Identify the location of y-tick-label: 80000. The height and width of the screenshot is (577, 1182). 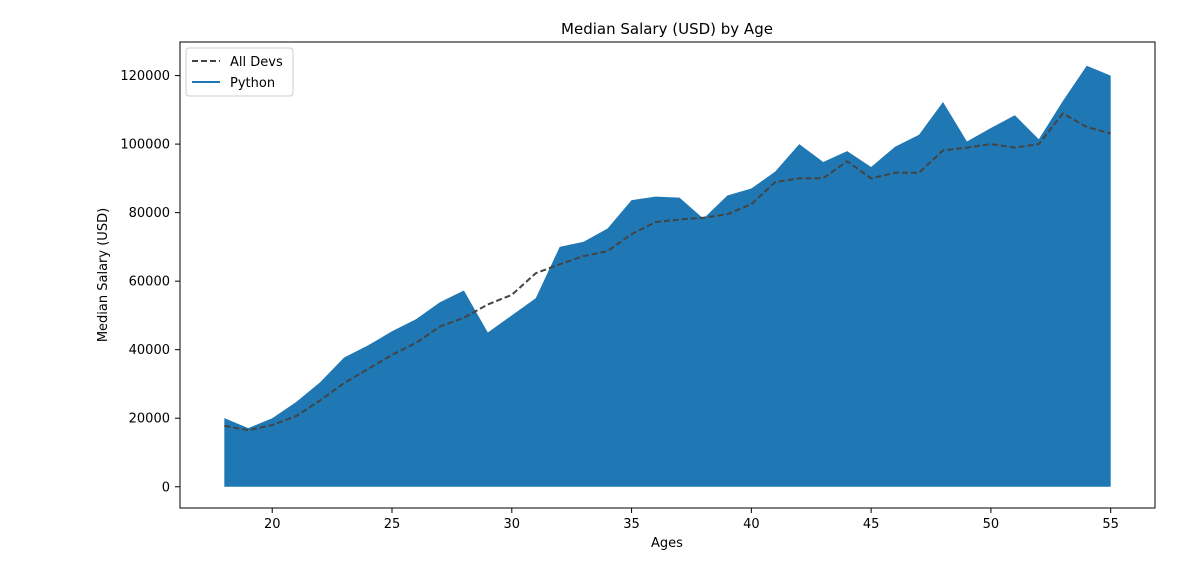
(149, 213).